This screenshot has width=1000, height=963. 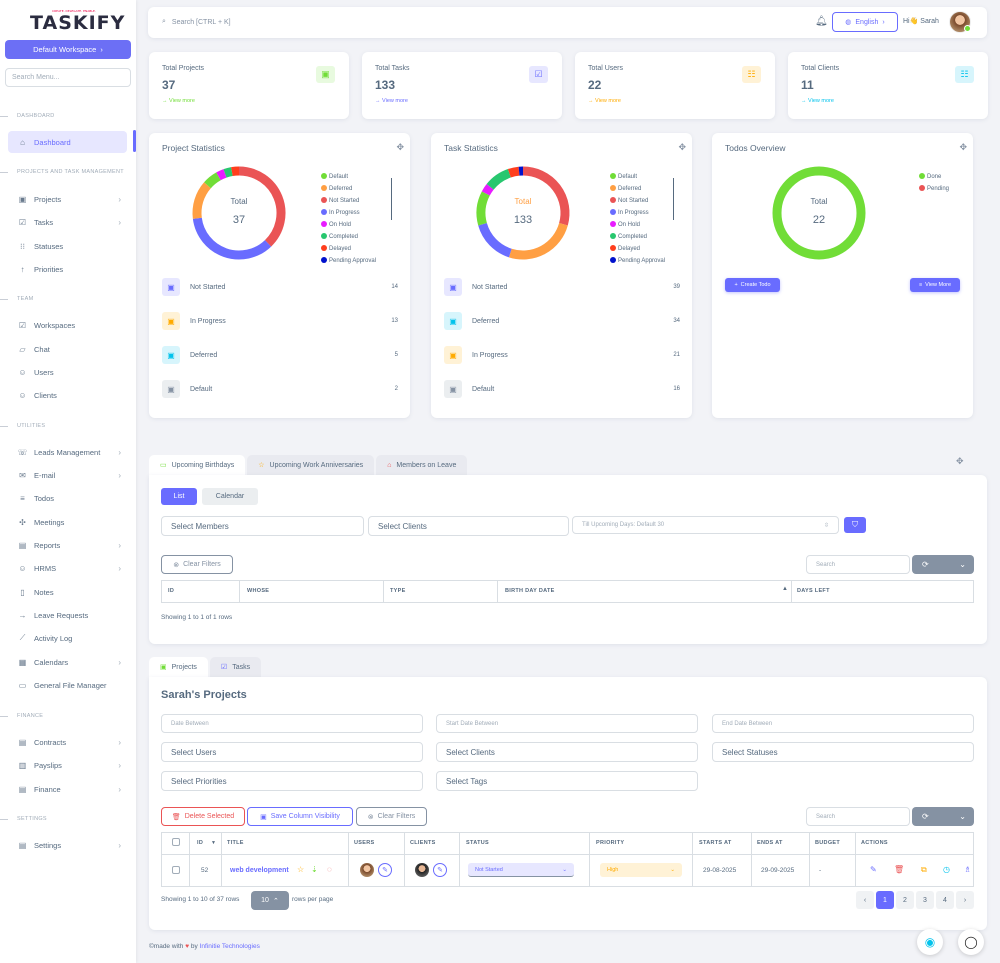 What do you see at coordinates (200, 843) in the screenshot?
I see `column-header-id: ID` at bounding box center [200, 843].